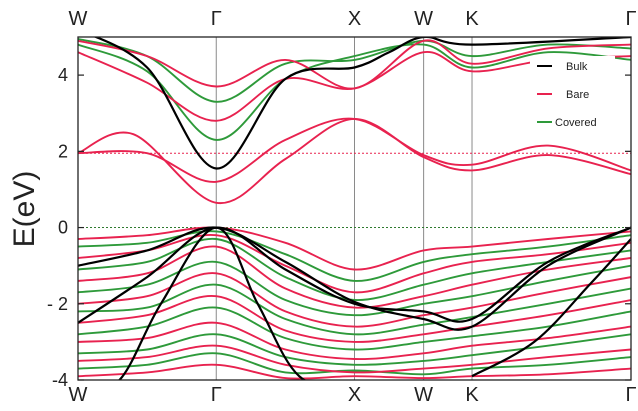 The height and width of the screenshot is (411, 638). What do you see at coordinates (24, 209) in the screenshot?
I see `y-axis-label: E(eV)` at bounding box center [24, 209].